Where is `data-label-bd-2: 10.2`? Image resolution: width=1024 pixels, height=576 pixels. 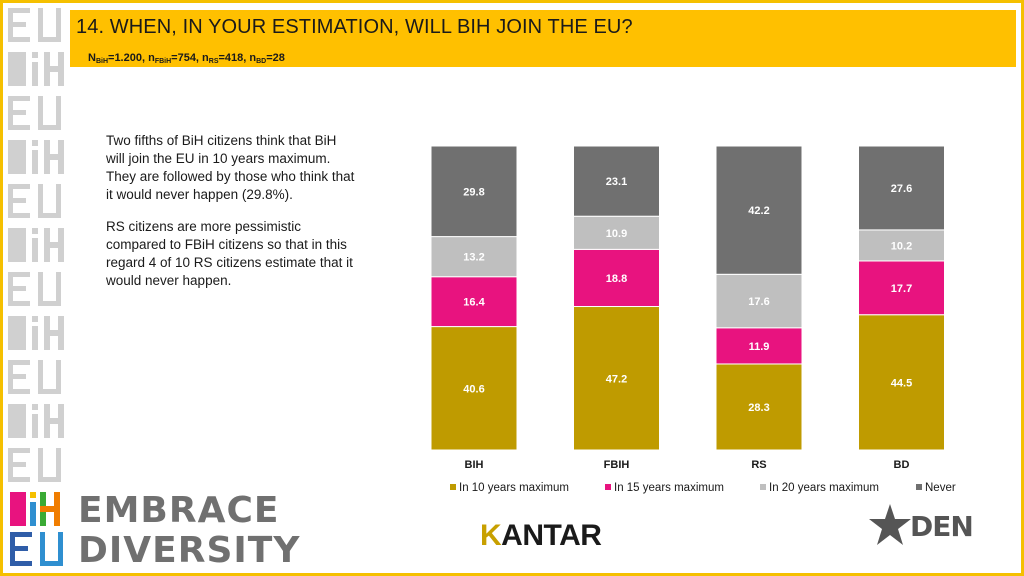 data-label-bd-2: 10.2 is located at coordinates (901, 246).